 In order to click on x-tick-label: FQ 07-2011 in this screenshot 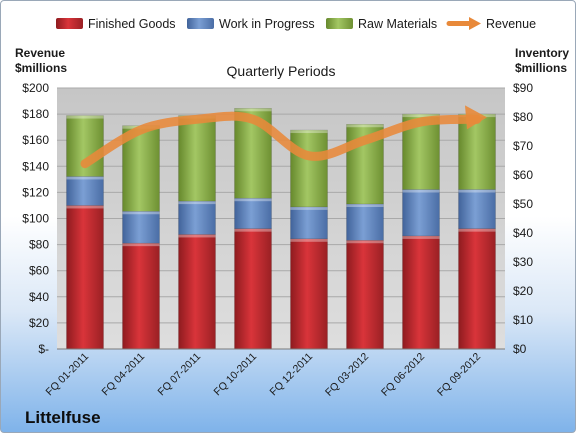, I will do `click(180, 375)`.